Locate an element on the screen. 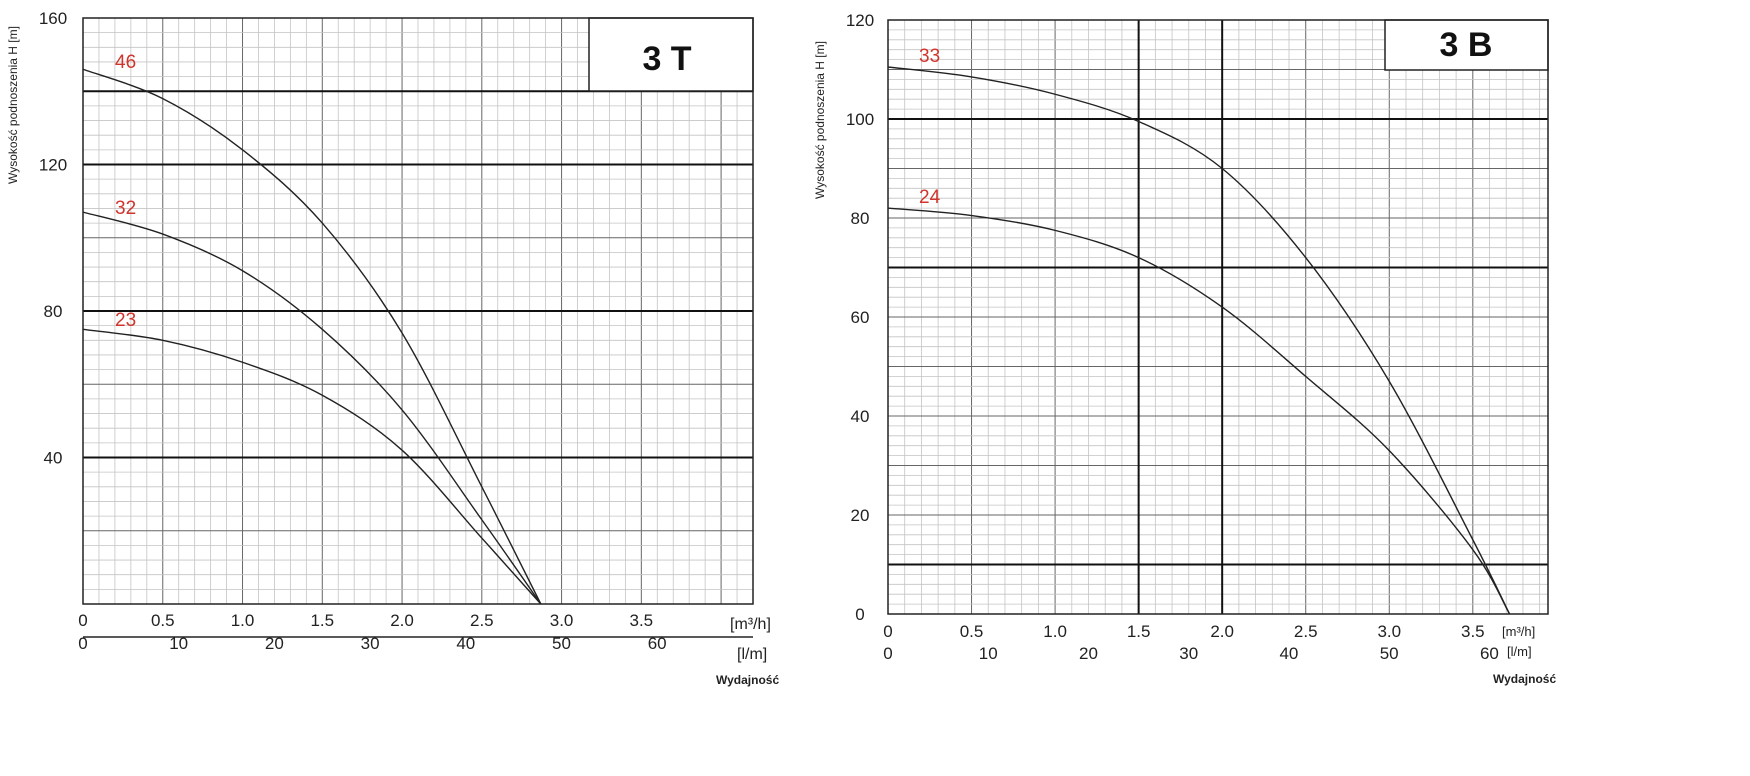  y-tick-label: 160 is located at coordinates (53, 18).